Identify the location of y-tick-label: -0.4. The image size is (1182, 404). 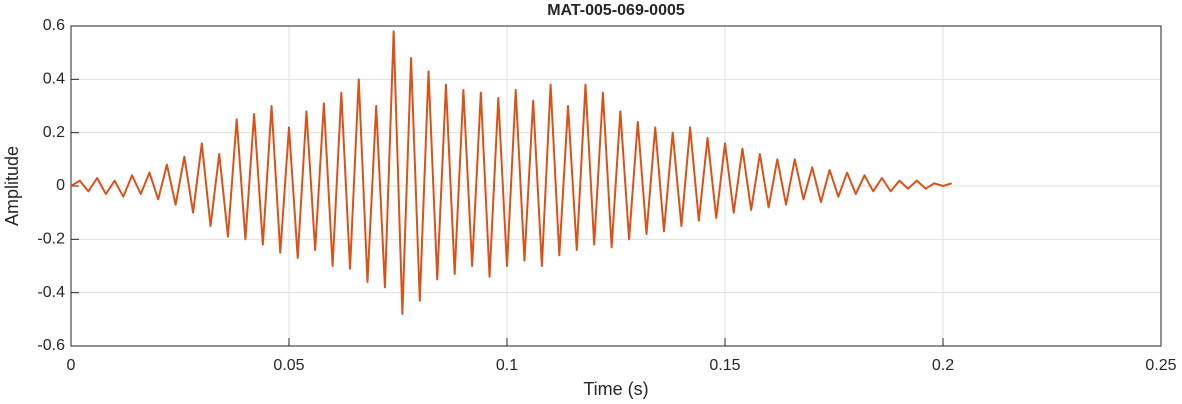
(51, 292).